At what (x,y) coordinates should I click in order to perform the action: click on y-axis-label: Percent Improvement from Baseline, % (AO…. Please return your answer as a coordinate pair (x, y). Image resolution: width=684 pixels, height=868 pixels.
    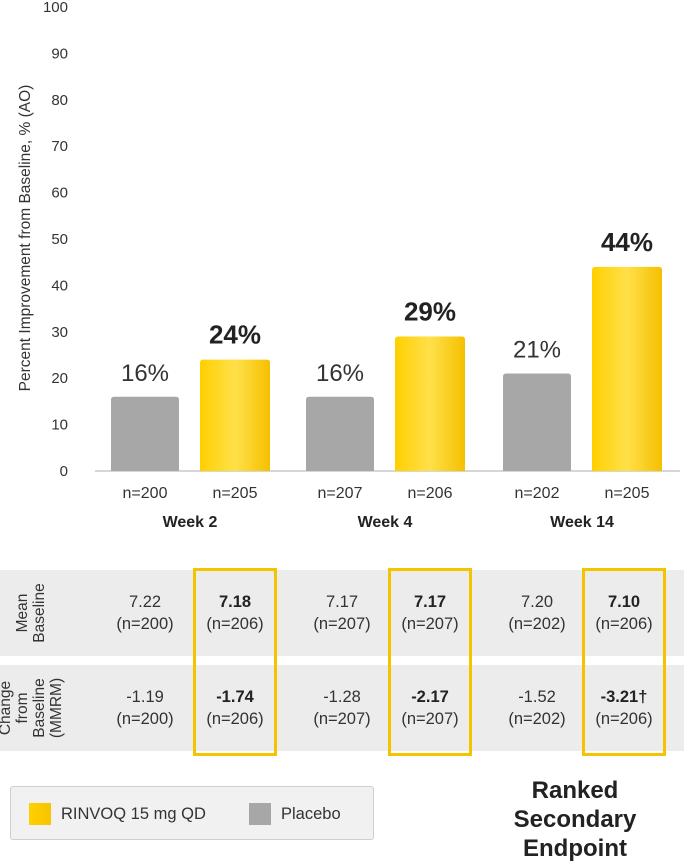
    Looking at the image, I should click on (25, 238).